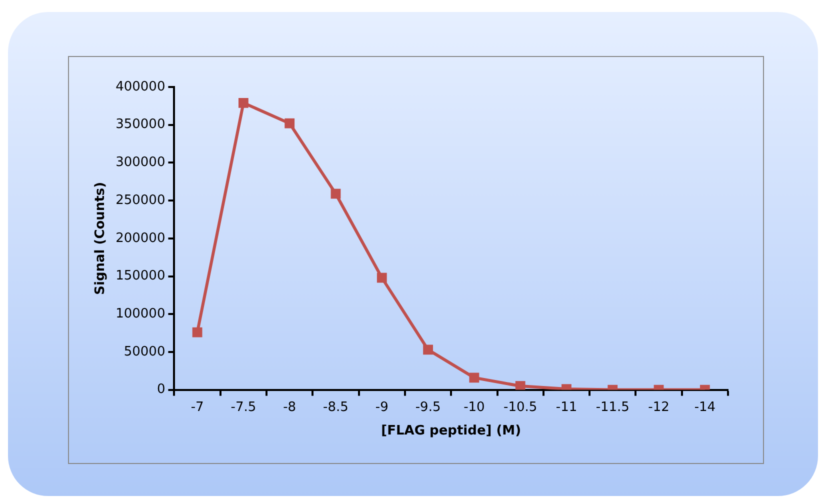 This screenshot has width=823, height=502. What do you see at coordinates (705, 407) in the screenshot?
I see `x-tick-label: -14` at bounding box center [705, 407].